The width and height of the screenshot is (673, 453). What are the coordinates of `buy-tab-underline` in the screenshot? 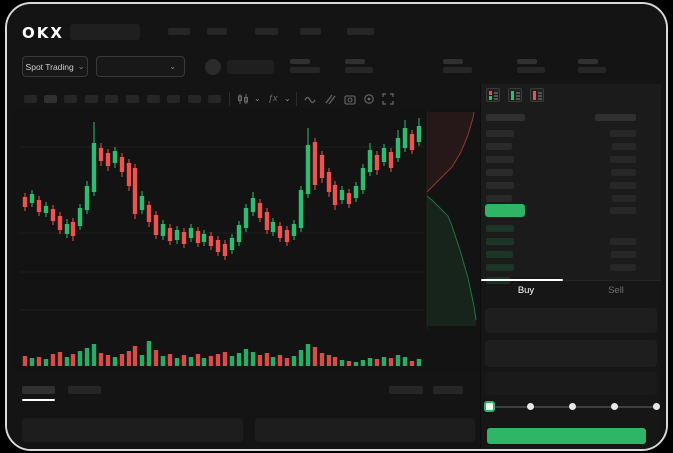 It's located at (522, 280).